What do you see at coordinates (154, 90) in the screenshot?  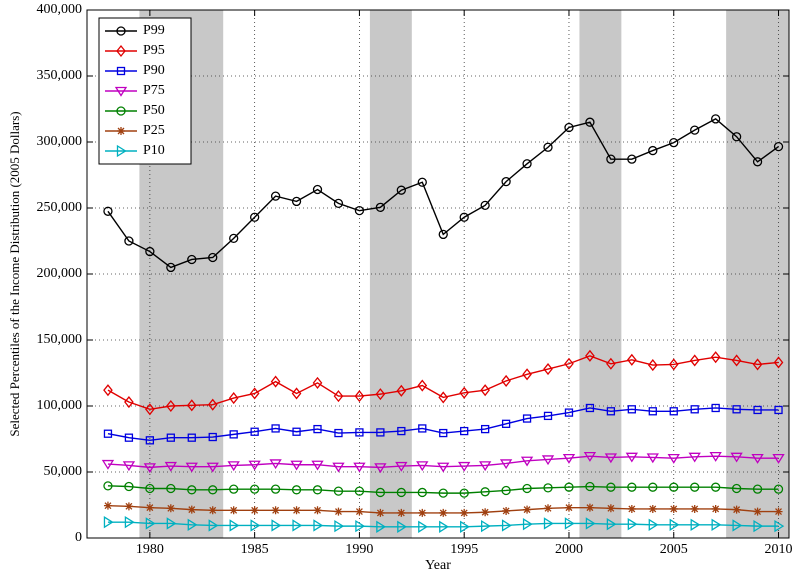 I see `legend-label: P75` at bounding box center [154, 90].